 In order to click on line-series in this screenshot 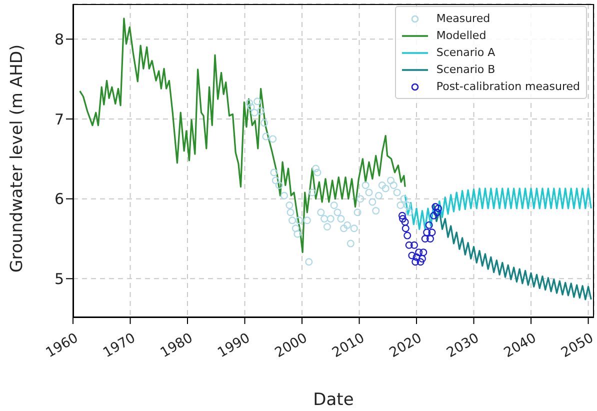, I will do `click(512, 252)`.